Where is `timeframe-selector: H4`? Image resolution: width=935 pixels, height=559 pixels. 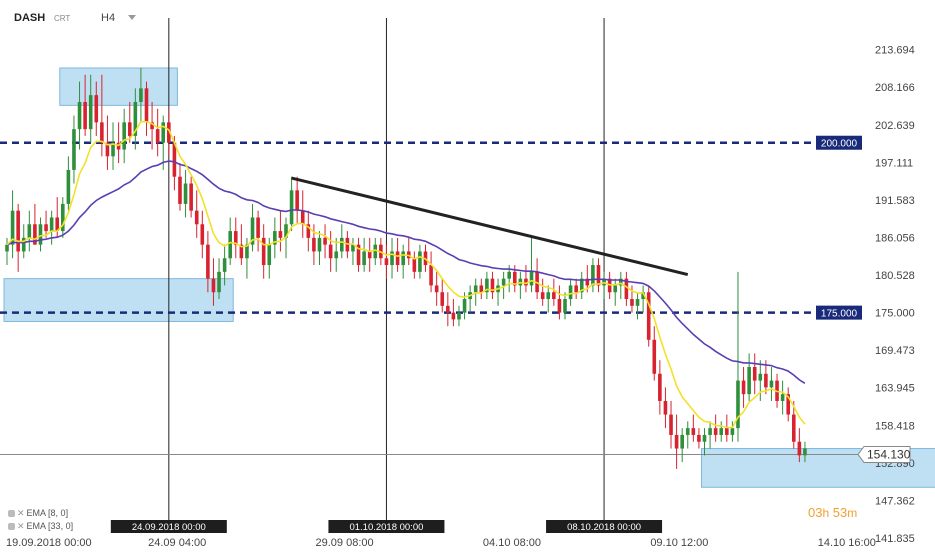 timeframe-selector: H4 is located at coordinates (108, 18).